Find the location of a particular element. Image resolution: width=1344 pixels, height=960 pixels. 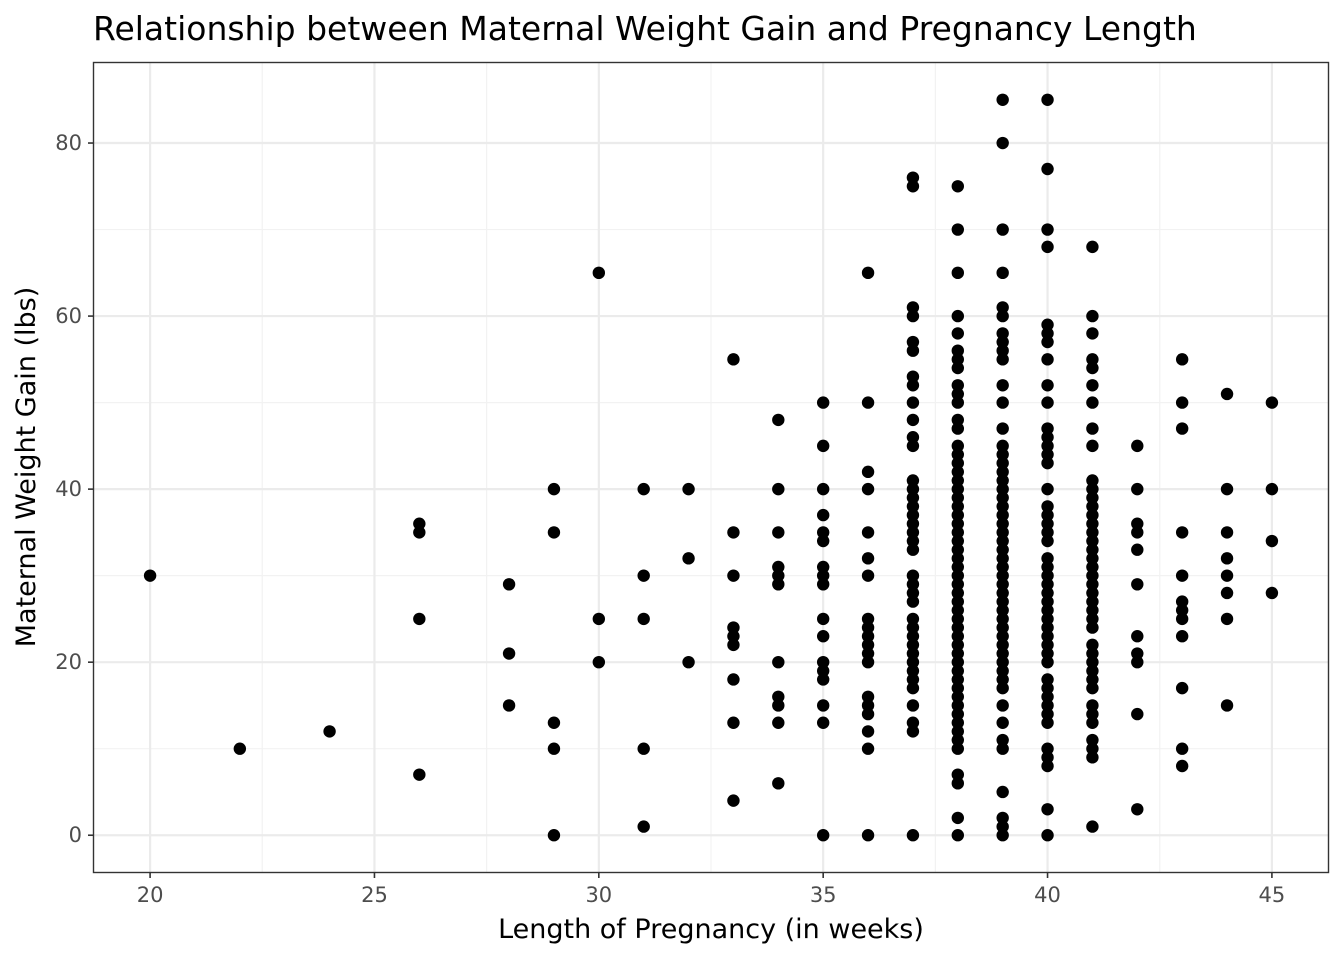

y-tick-label: 20 is located at coordinates (68, 662).